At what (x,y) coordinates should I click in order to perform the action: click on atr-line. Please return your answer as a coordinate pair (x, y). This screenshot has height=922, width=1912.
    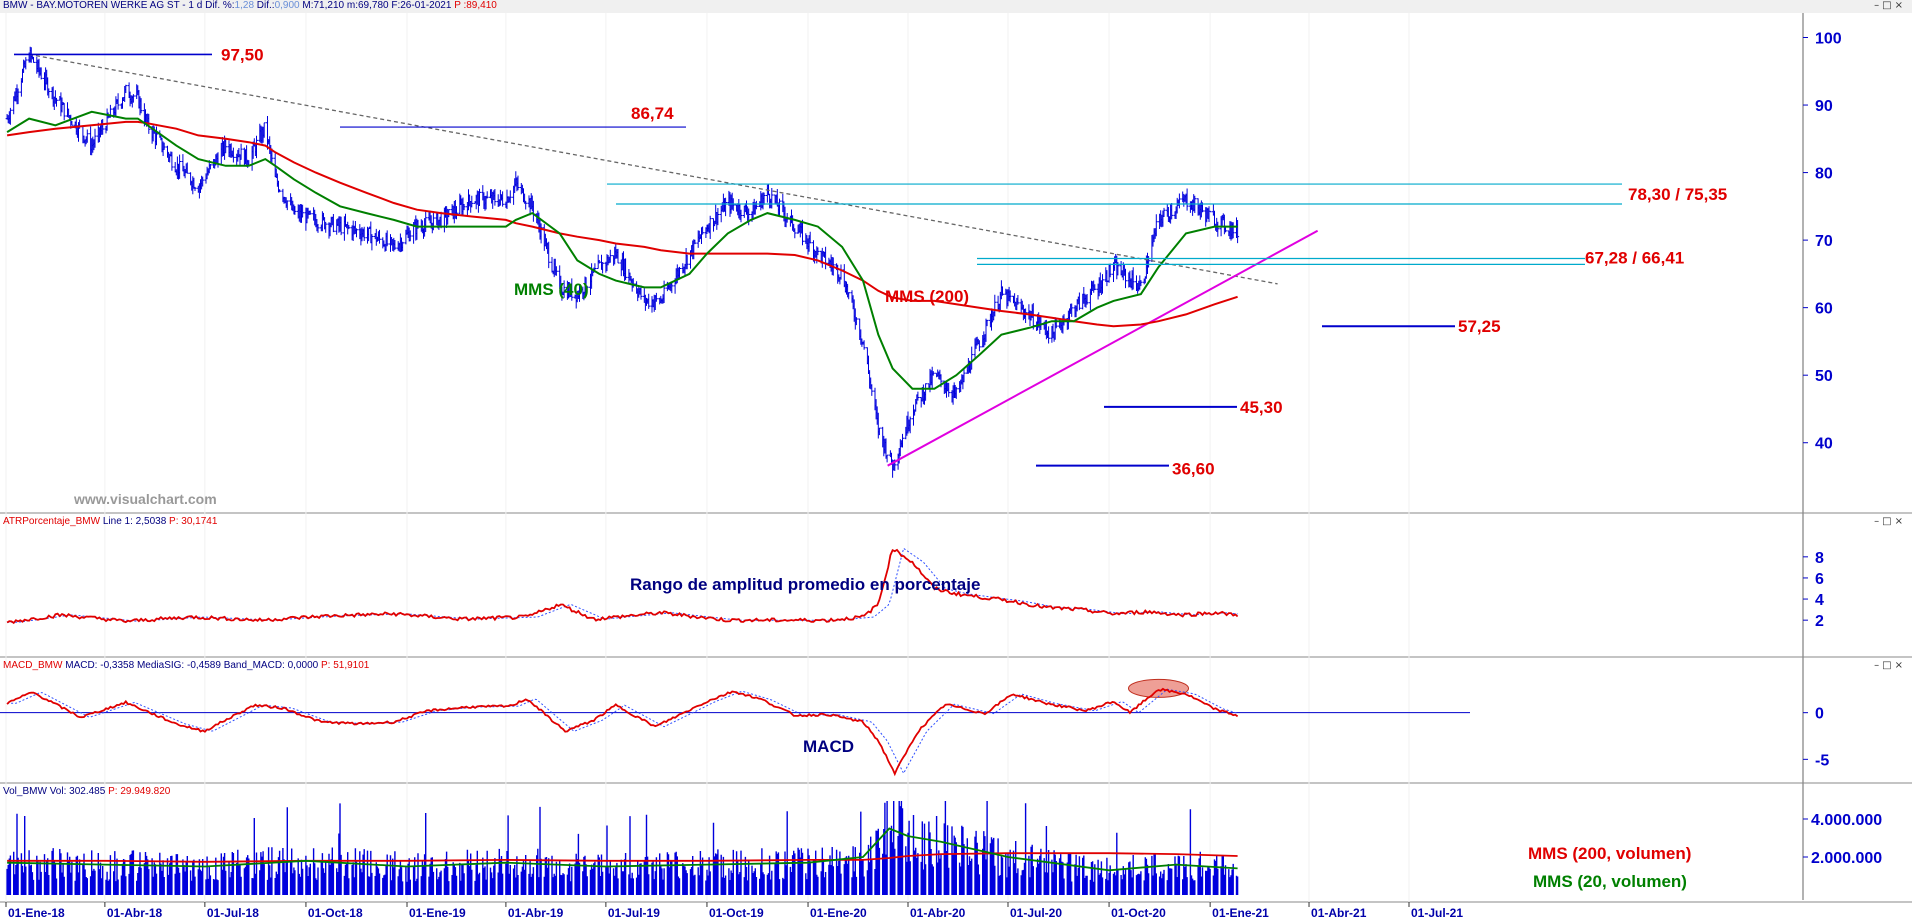
    Looking at the image, I should click on (622, 586).